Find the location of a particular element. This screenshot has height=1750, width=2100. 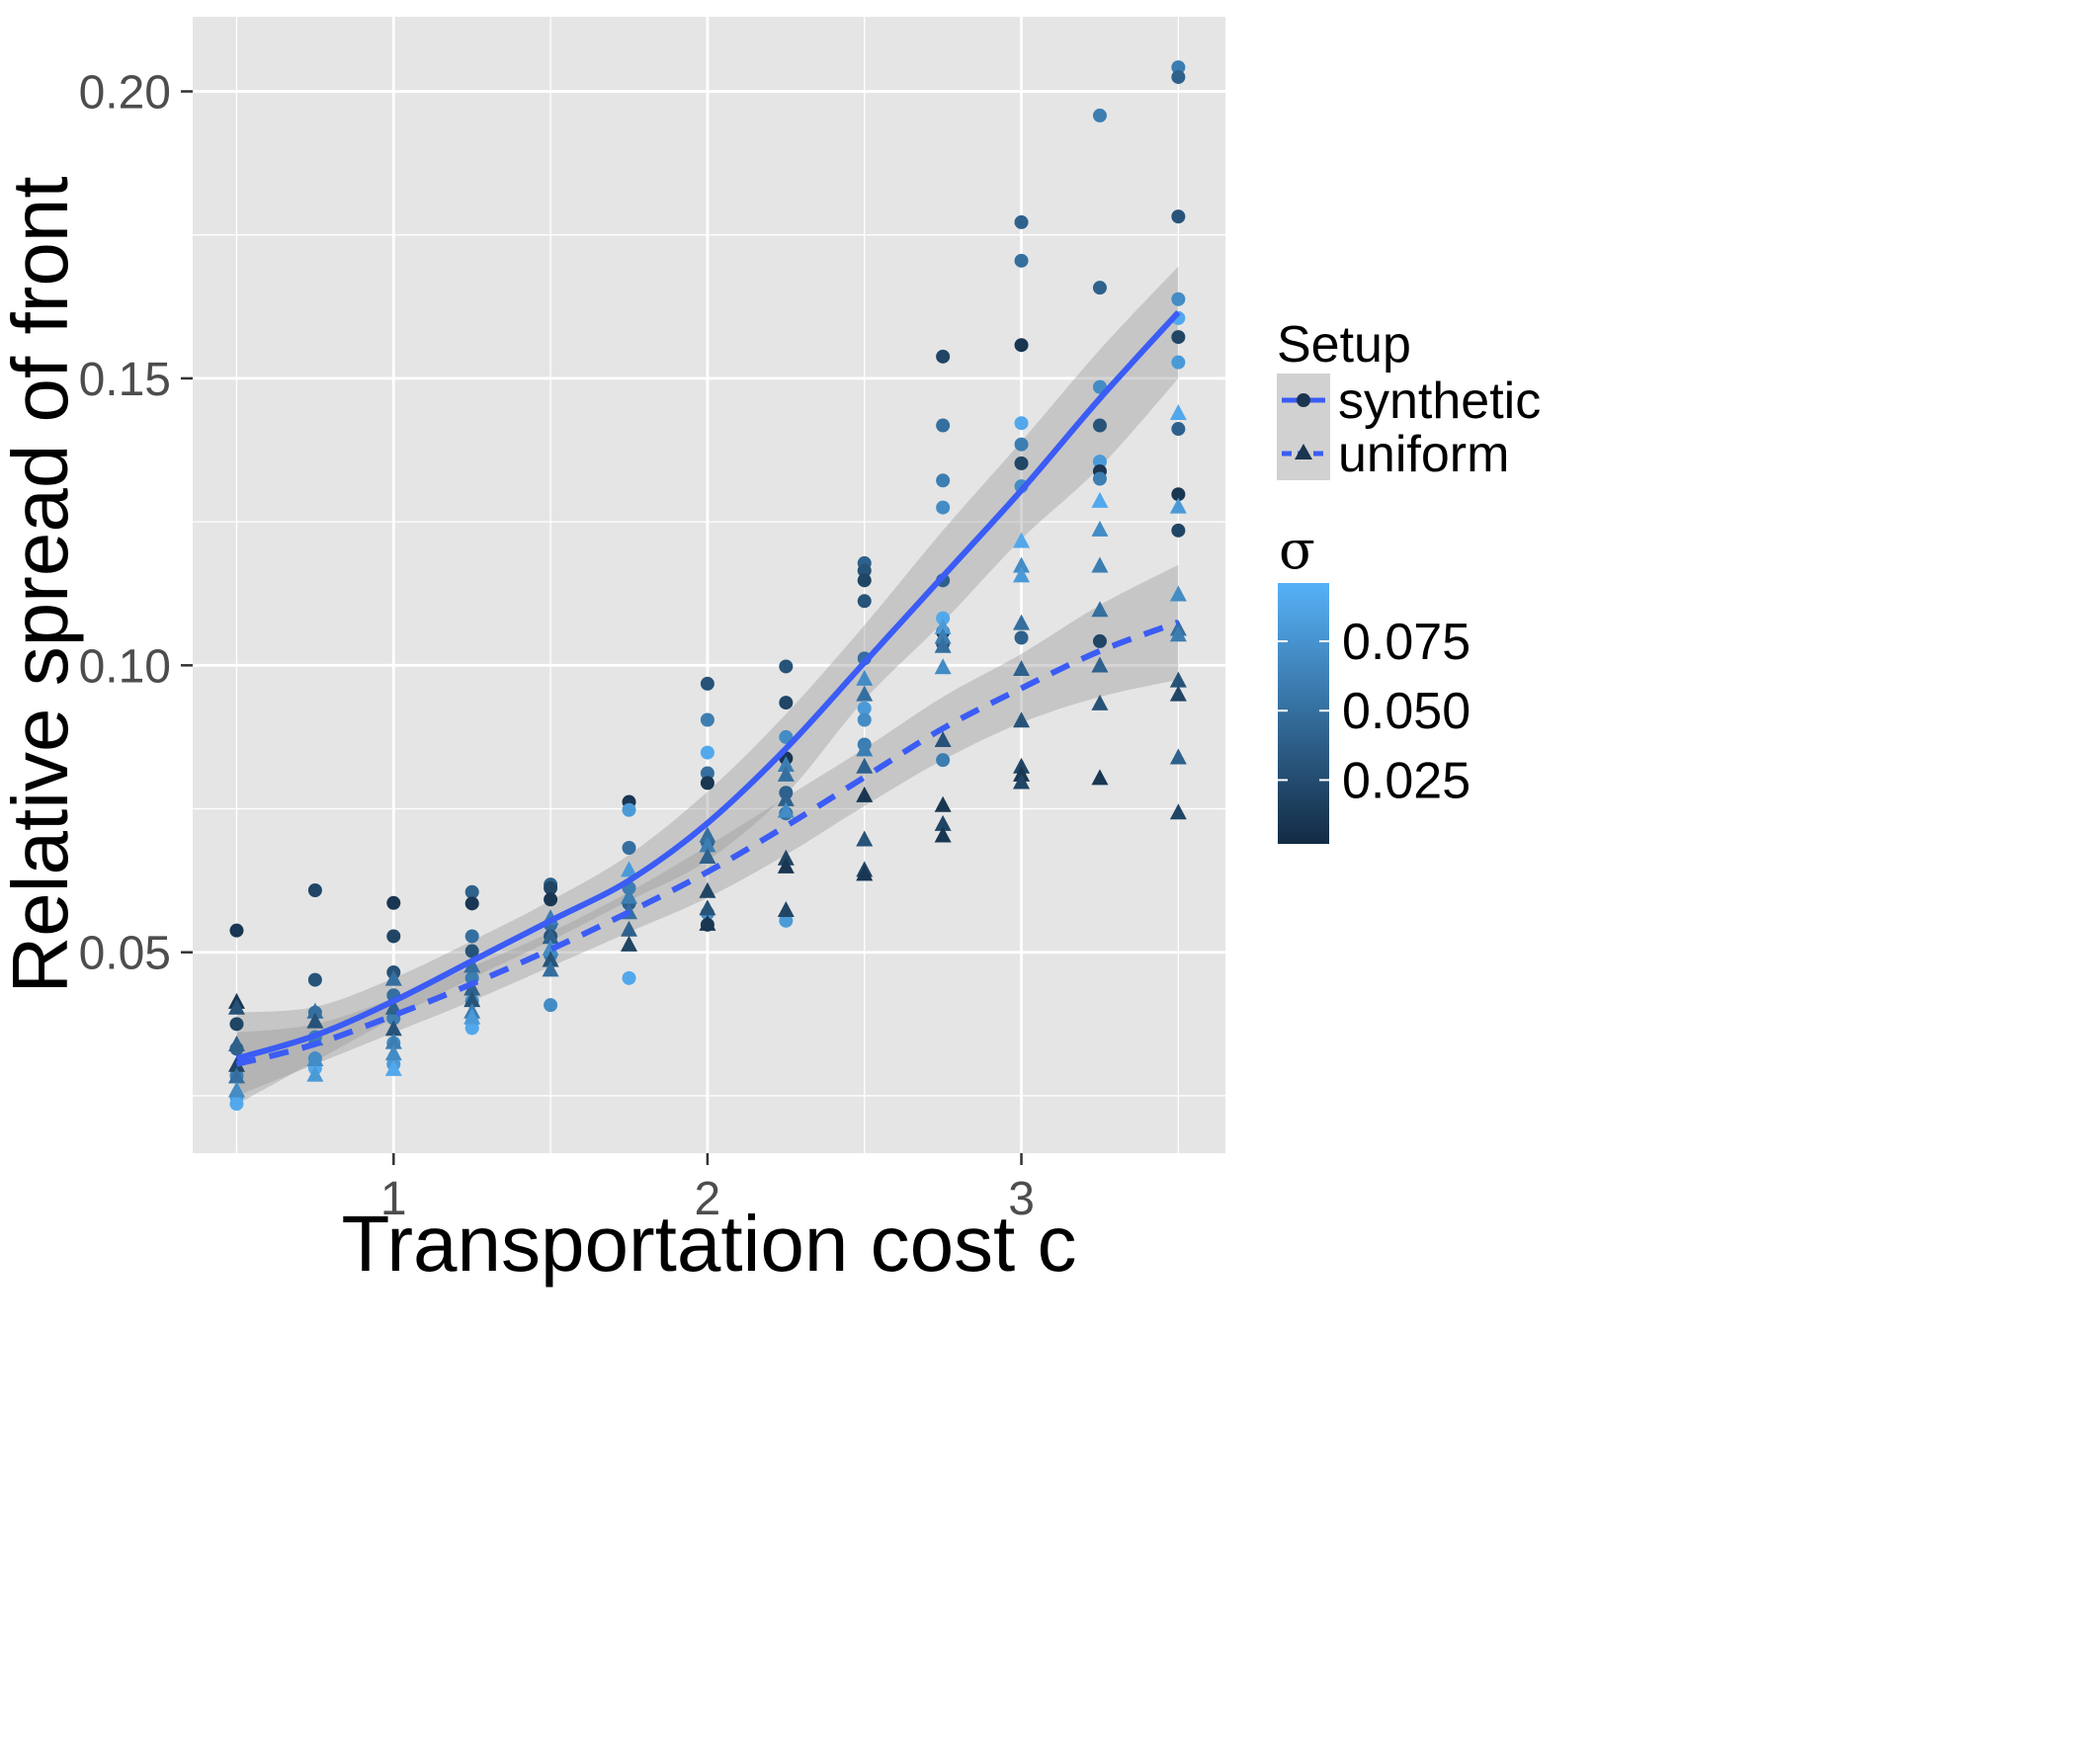

legend-marker-synthetic is located at coordinates (1303, 400).